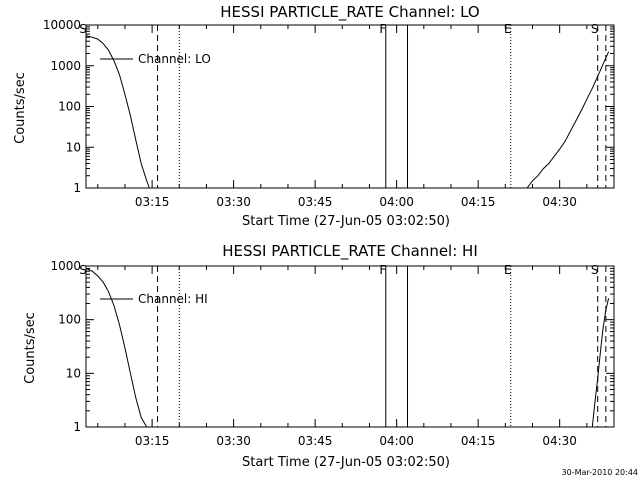 This screenshot has height=480, width=640. Describe the element at coordinates (152, 202) in the screenshot. I see `panel-lo-x-tick-label: 03:15` at that location.